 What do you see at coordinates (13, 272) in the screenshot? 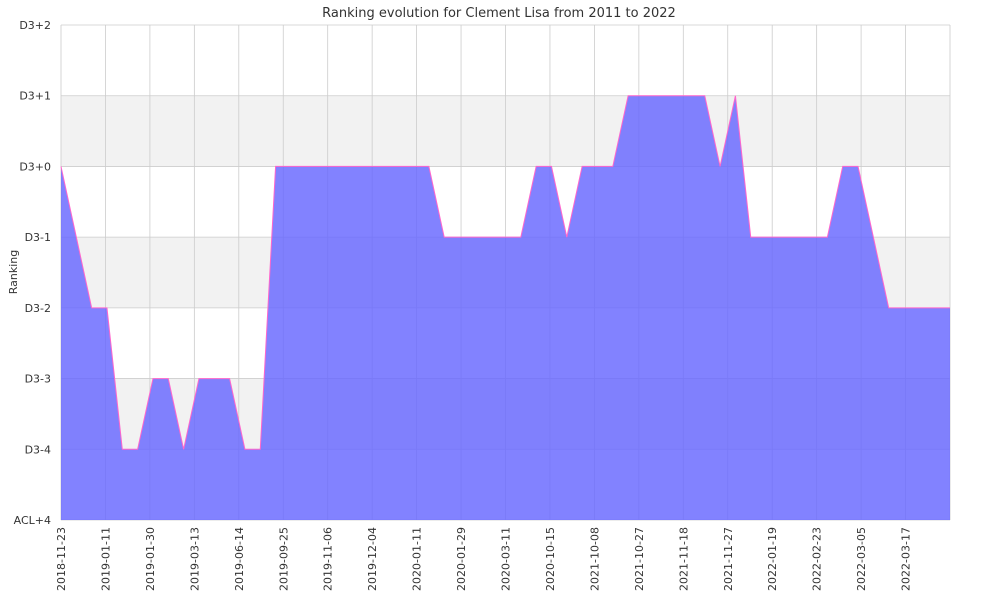
I see `y-axis-label: Ranking` at bounding box center [13, 272].